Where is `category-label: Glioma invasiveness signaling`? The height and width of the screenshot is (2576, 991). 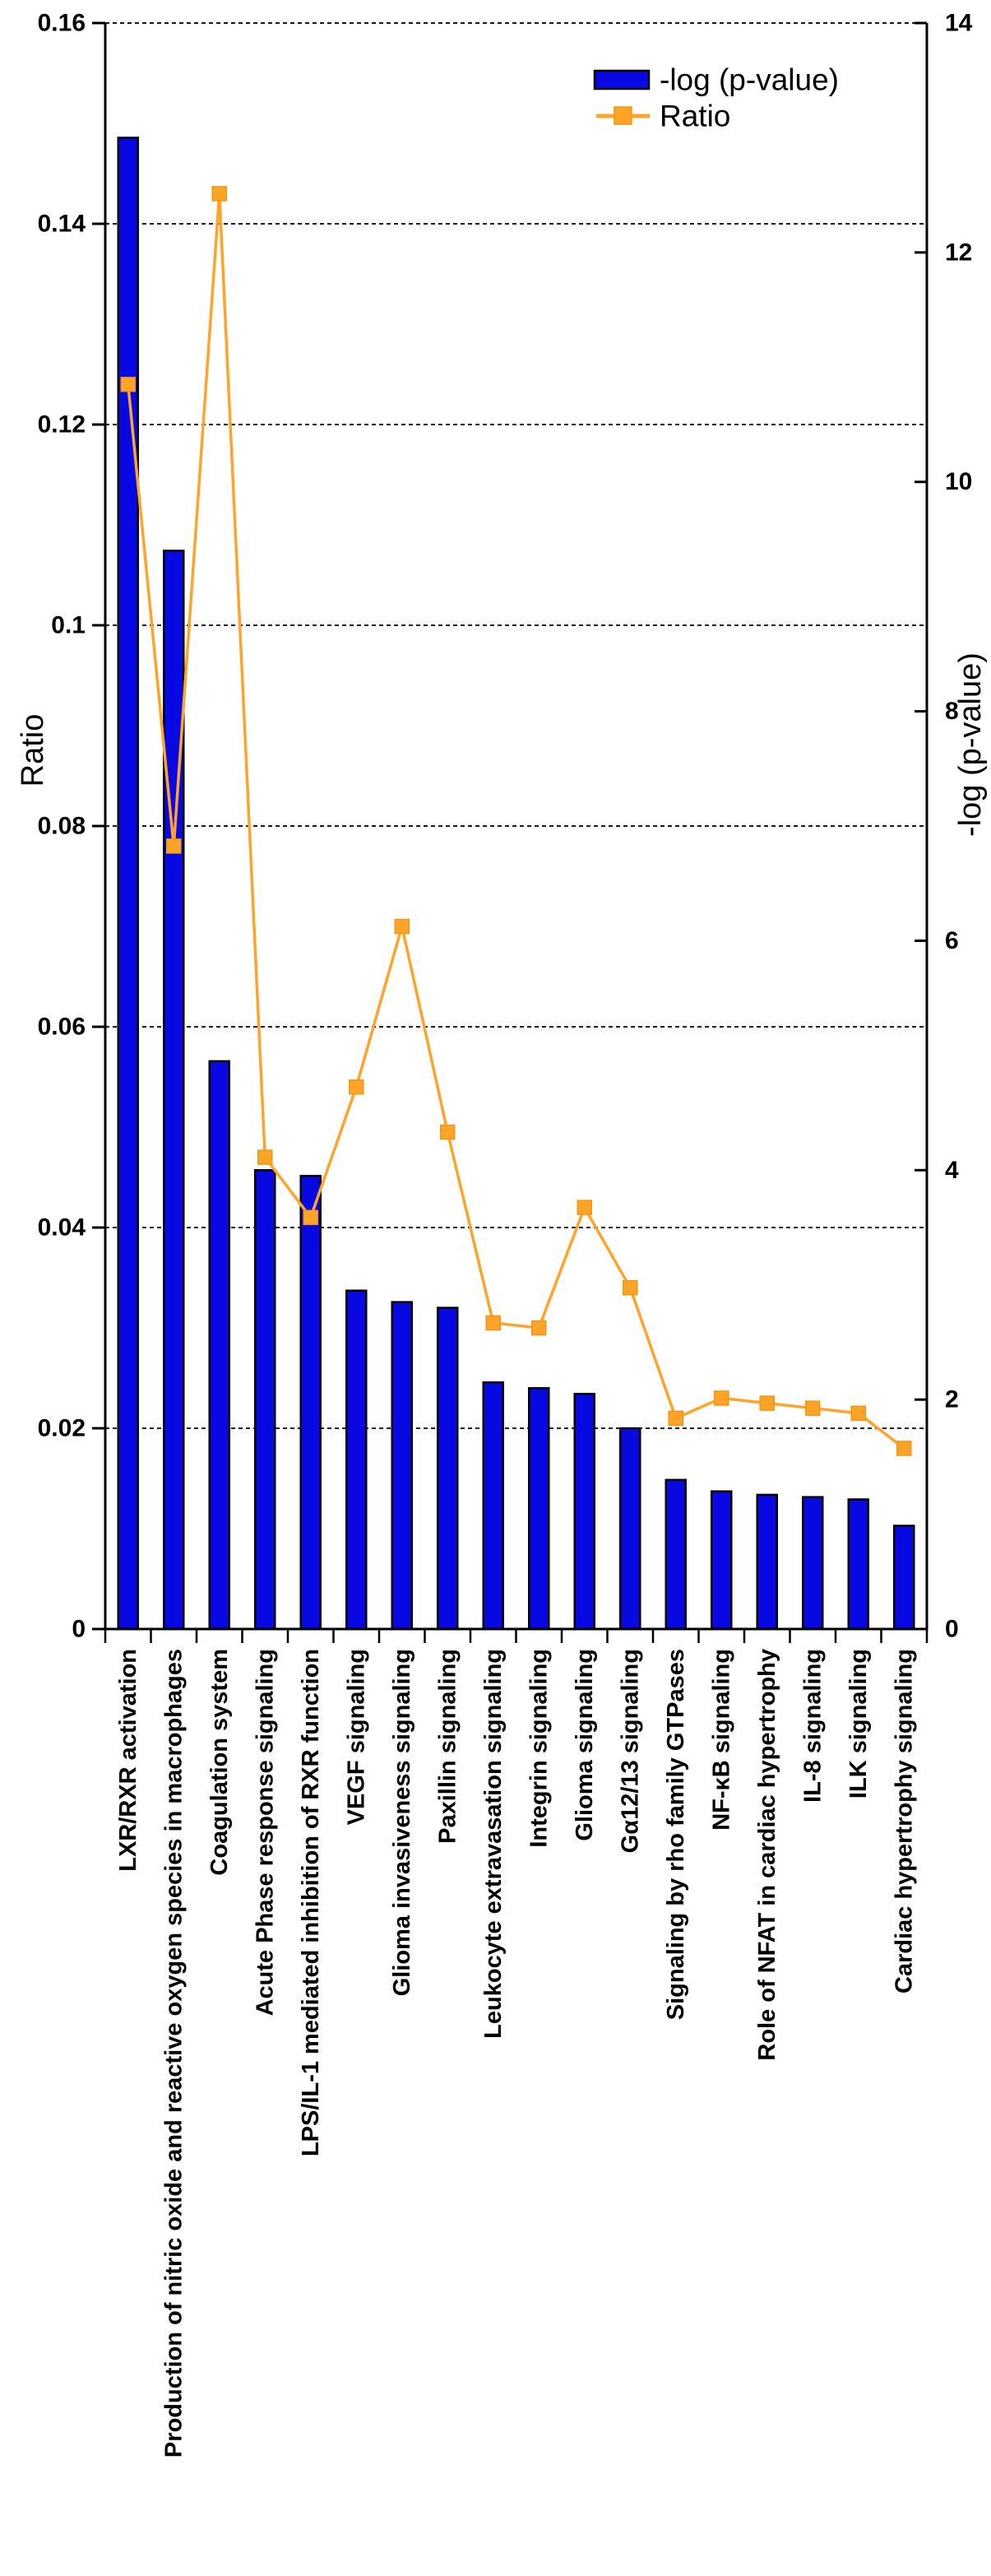
category-label: Glioma invasiveness signaling is located at coordinates (402, 1822).